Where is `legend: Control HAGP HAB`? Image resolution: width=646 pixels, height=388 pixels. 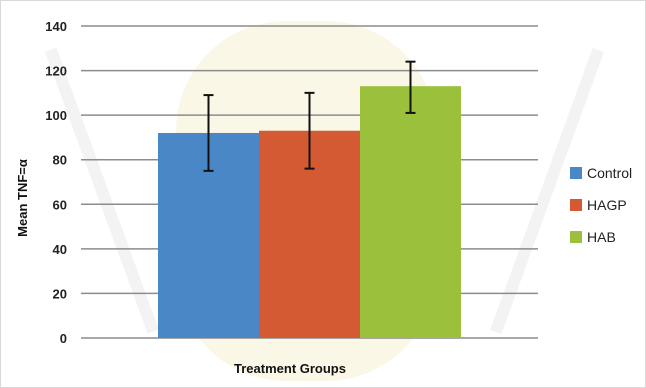 legend: Control HAGP HAB is located at coordinates (601, 205).